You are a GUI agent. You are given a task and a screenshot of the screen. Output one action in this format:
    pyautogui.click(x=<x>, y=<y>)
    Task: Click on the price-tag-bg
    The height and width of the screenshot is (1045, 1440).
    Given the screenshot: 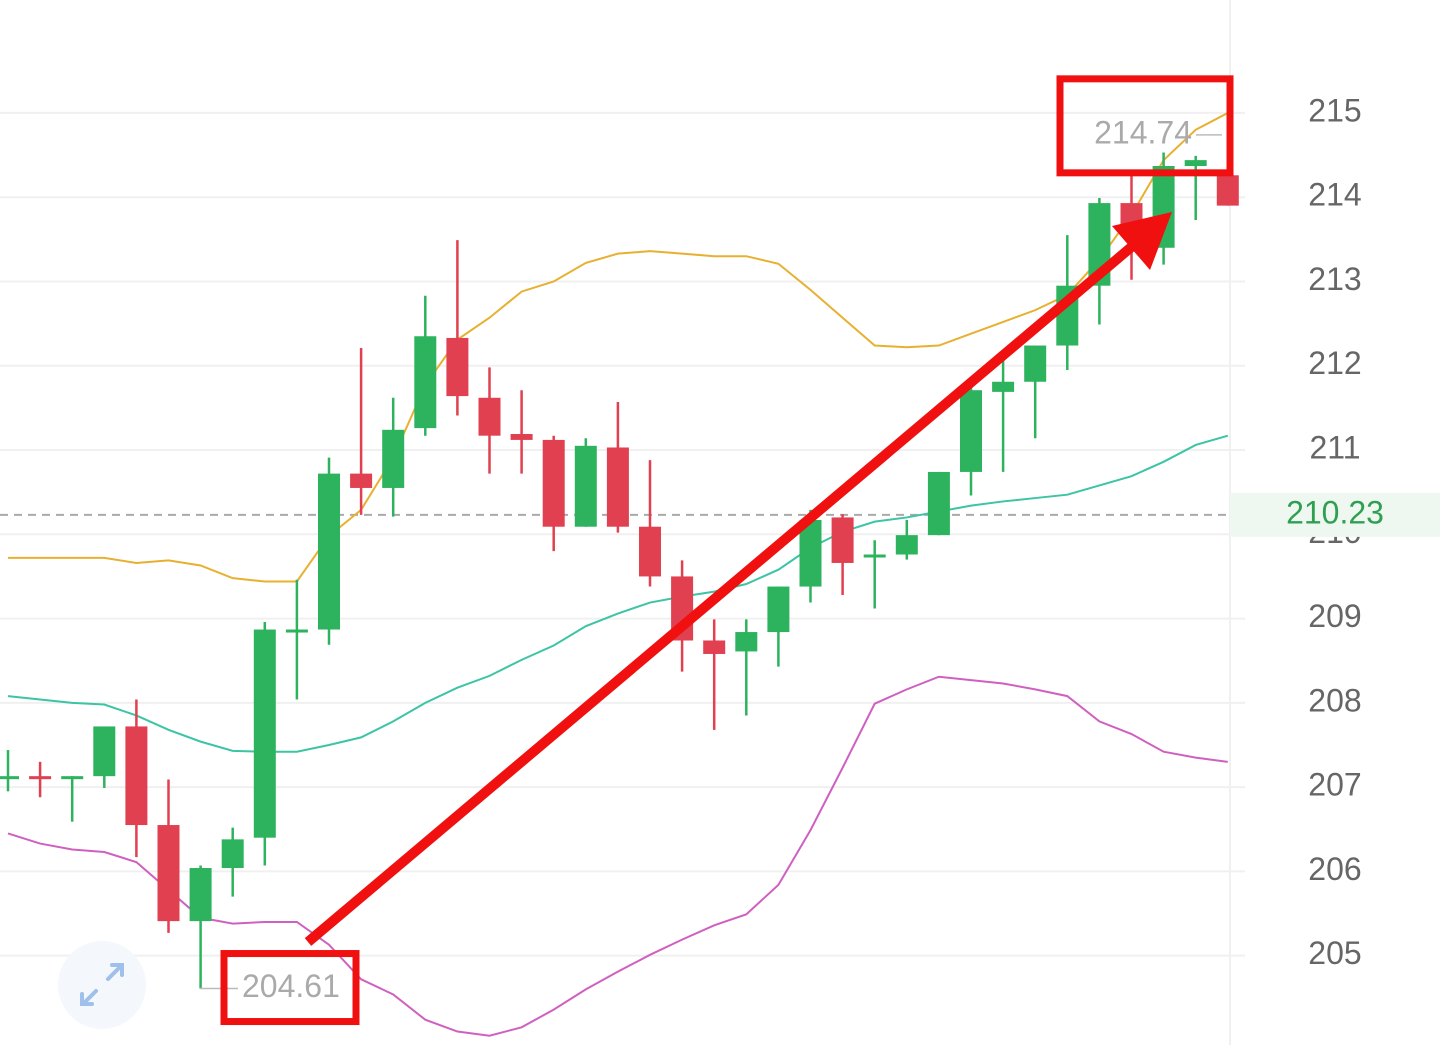 What is the action you would take?
    pyautogui.click(x=1335, y=514)
    